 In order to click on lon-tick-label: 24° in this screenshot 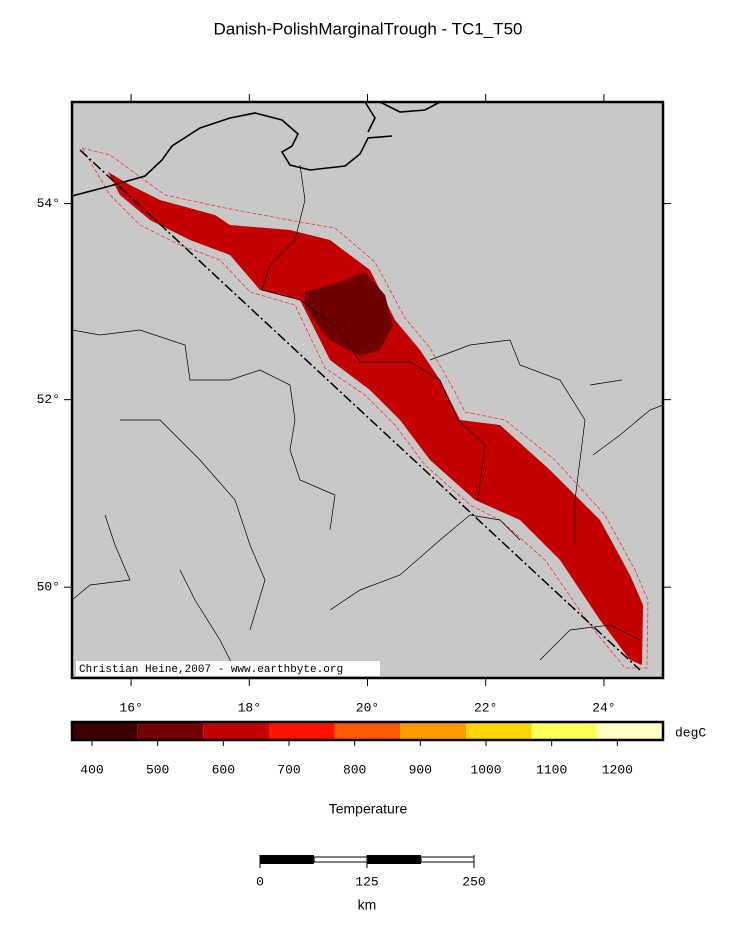, I will do `click(603, 707)`.